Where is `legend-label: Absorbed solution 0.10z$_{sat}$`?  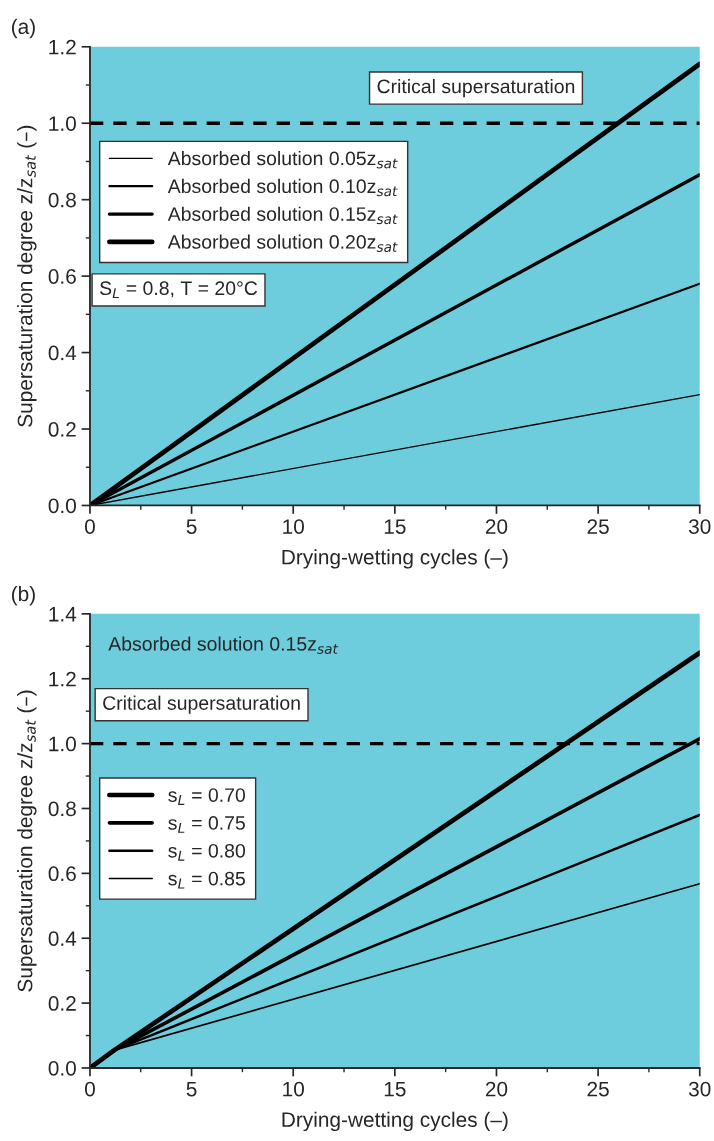
legend-label: Absorbed solution 0.10z$_{sat}$ is located at coordinates (282, 187).